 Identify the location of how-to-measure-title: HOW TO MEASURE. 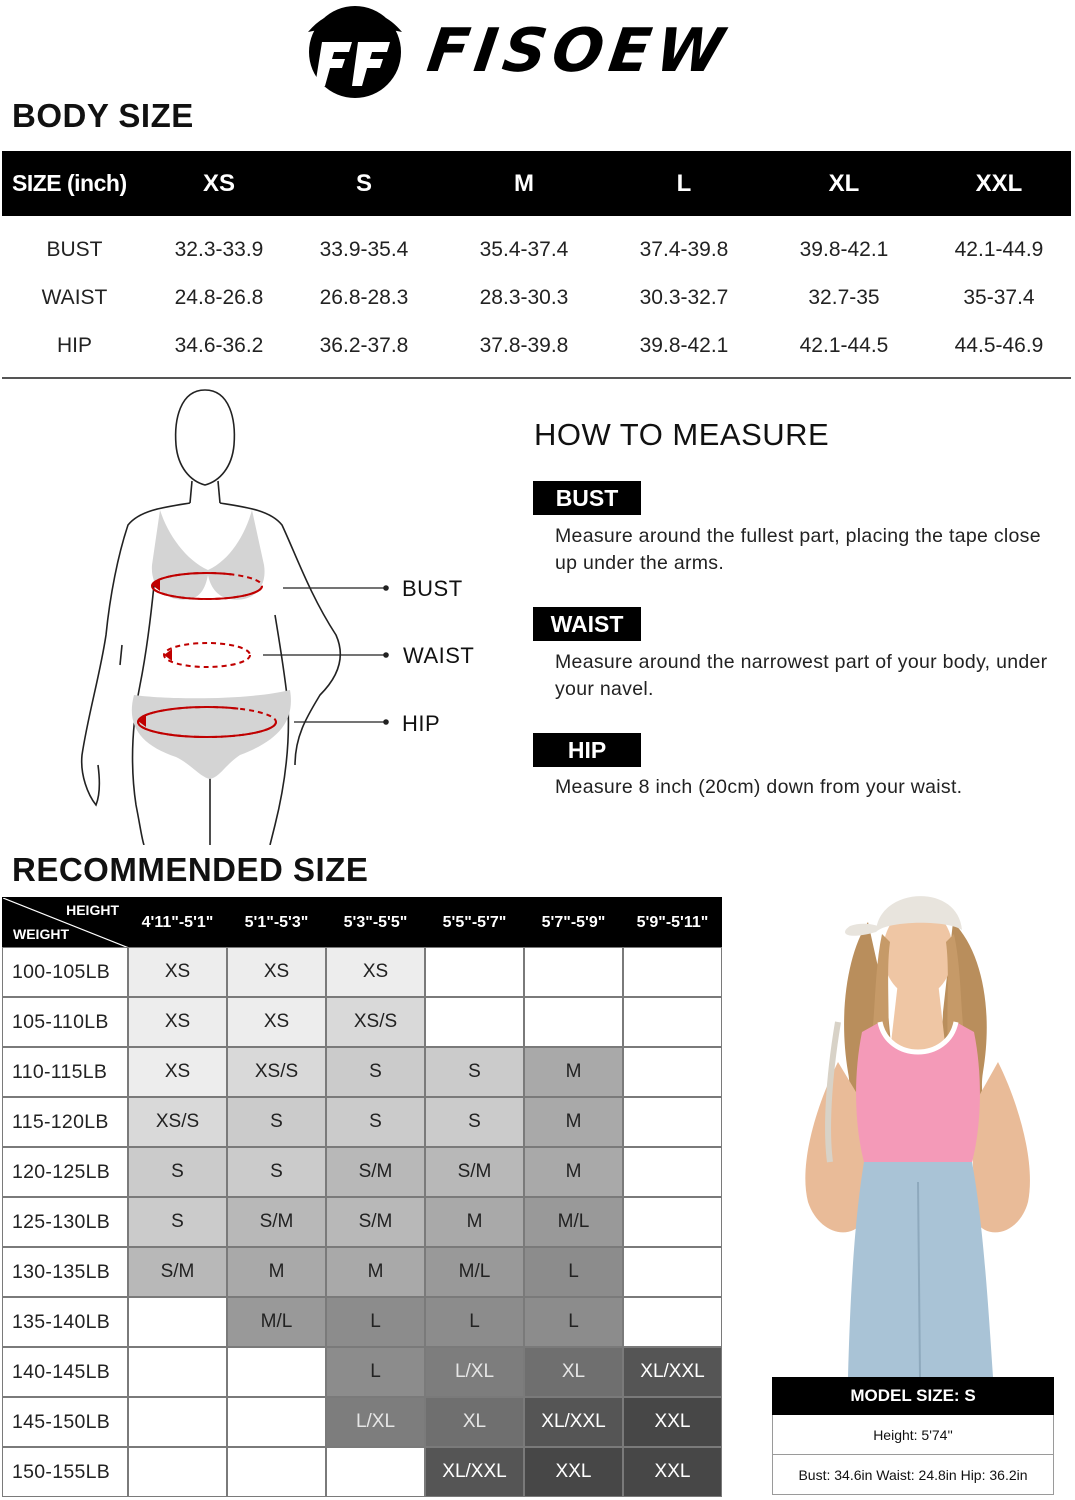
(682, 434).